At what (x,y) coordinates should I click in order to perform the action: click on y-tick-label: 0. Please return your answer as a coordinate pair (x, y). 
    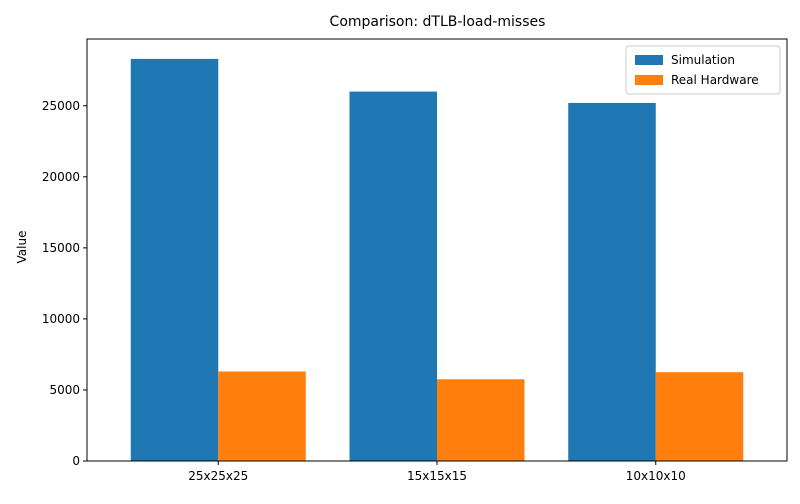
    Looking at the image, I should click on (76, 461).